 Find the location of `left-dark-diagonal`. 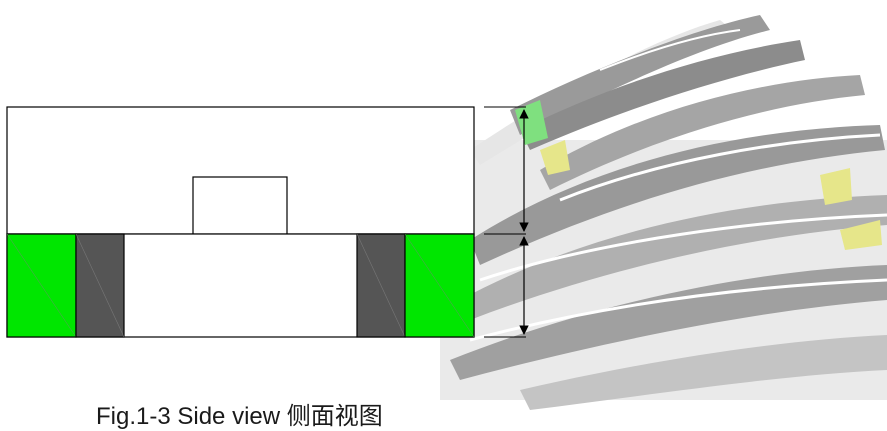

left-dark-diagonal is located at coordinates (100, 285).